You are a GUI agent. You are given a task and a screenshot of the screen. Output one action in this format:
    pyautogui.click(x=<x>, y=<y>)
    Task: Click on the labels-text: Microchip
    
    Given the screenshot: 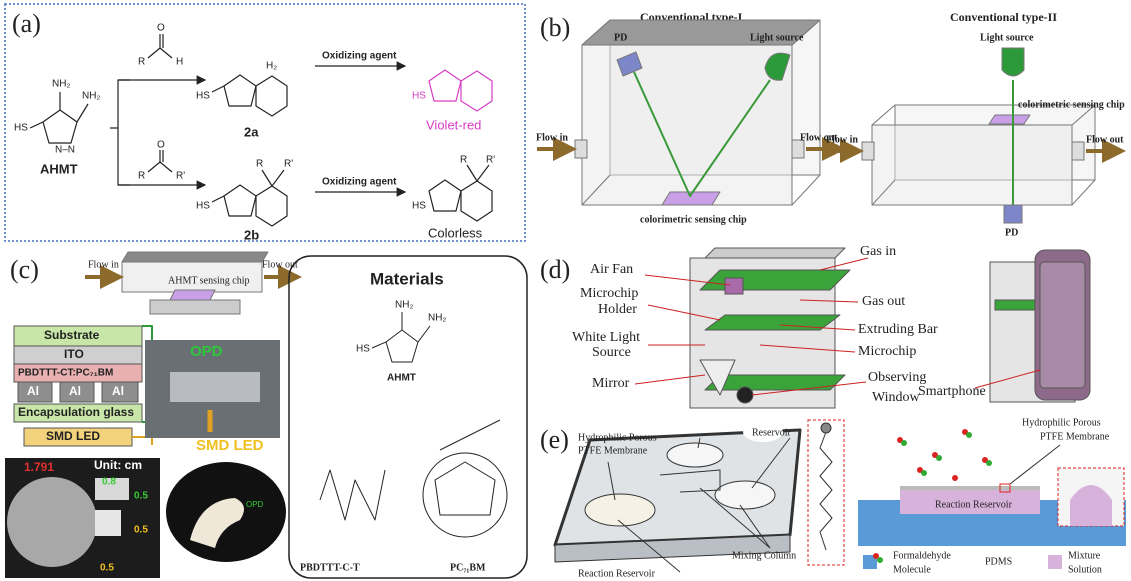 What is the action you would take?
    pyautogui.click(x=887, y=351)
    